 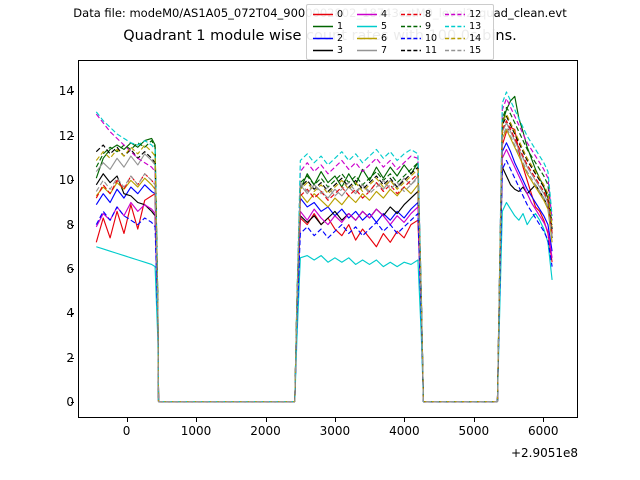 I want to click on legend-label: 5, so click(x=384, y=26).